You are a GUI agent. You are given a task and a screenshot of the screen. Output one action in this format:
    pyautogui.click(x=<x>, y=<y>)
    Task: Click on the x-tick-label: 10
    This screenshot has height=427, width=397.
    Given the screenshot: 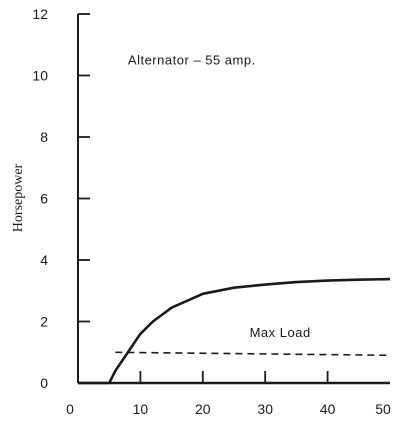 What is the action you would take?
    pyautogui.click(x=141, y=409)
    